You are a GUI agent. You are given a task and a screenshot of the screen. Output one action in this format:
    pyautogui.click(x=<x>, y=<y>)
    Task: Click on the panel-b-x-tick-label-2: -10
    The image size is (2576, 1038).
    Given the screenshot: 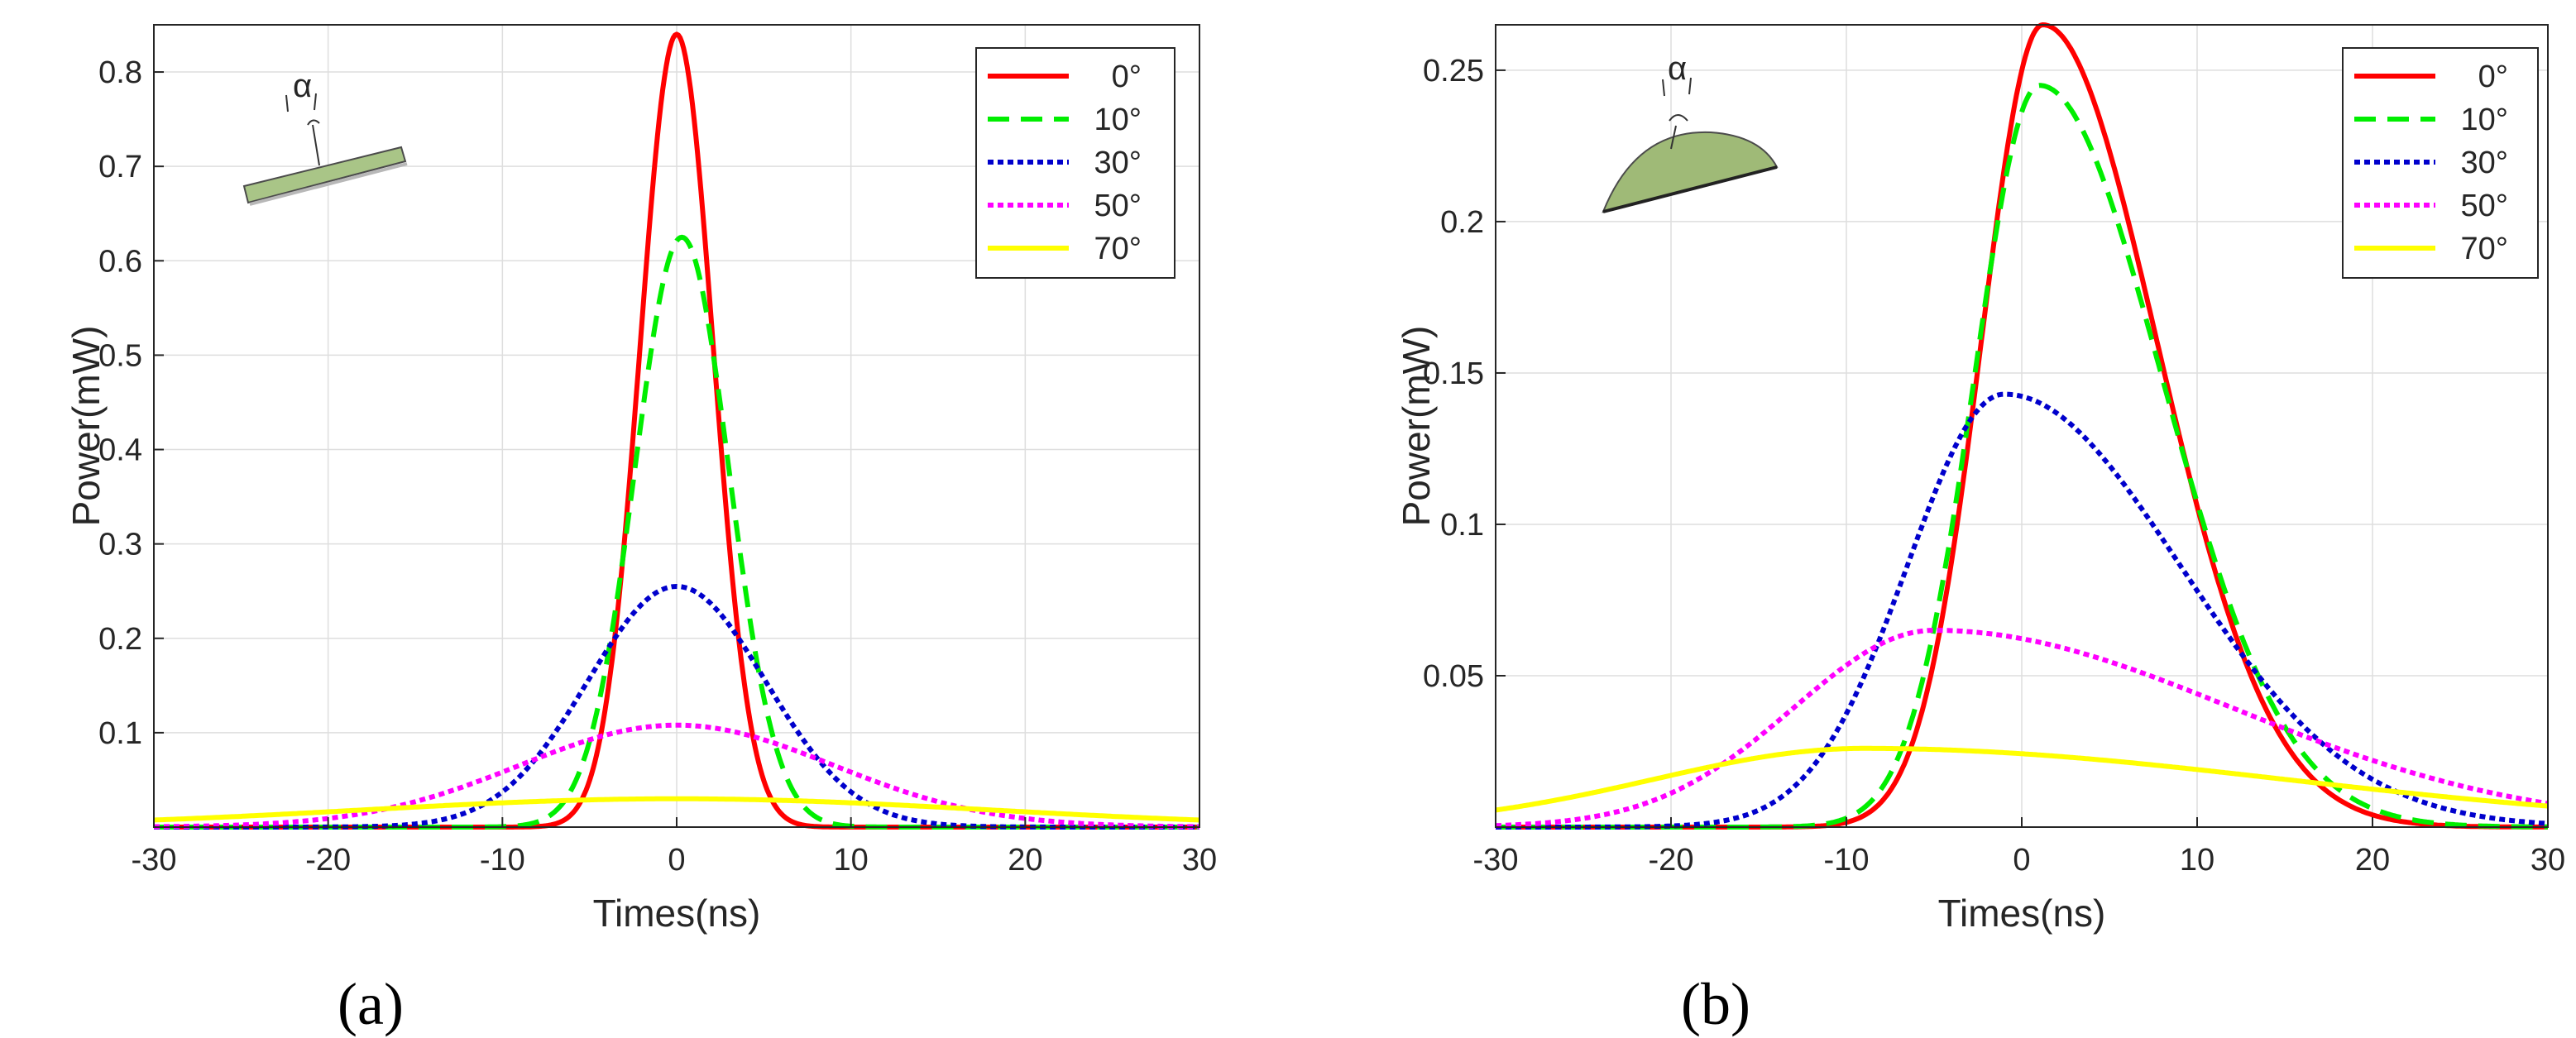 What is the action you would take?
    pyautogui.click(x=1847, y=860)
    